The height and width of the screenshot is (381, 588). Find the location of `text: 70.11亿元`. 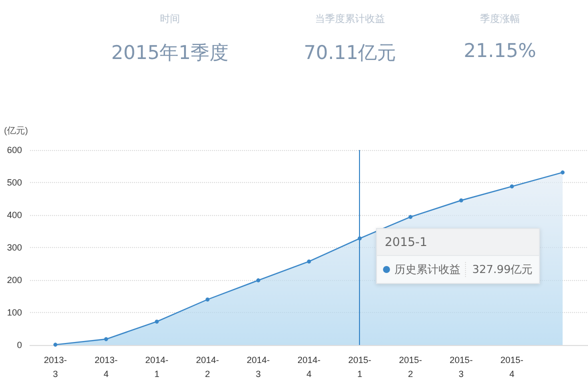

text: 70.11亿元 is located at coordinates (350, 53).